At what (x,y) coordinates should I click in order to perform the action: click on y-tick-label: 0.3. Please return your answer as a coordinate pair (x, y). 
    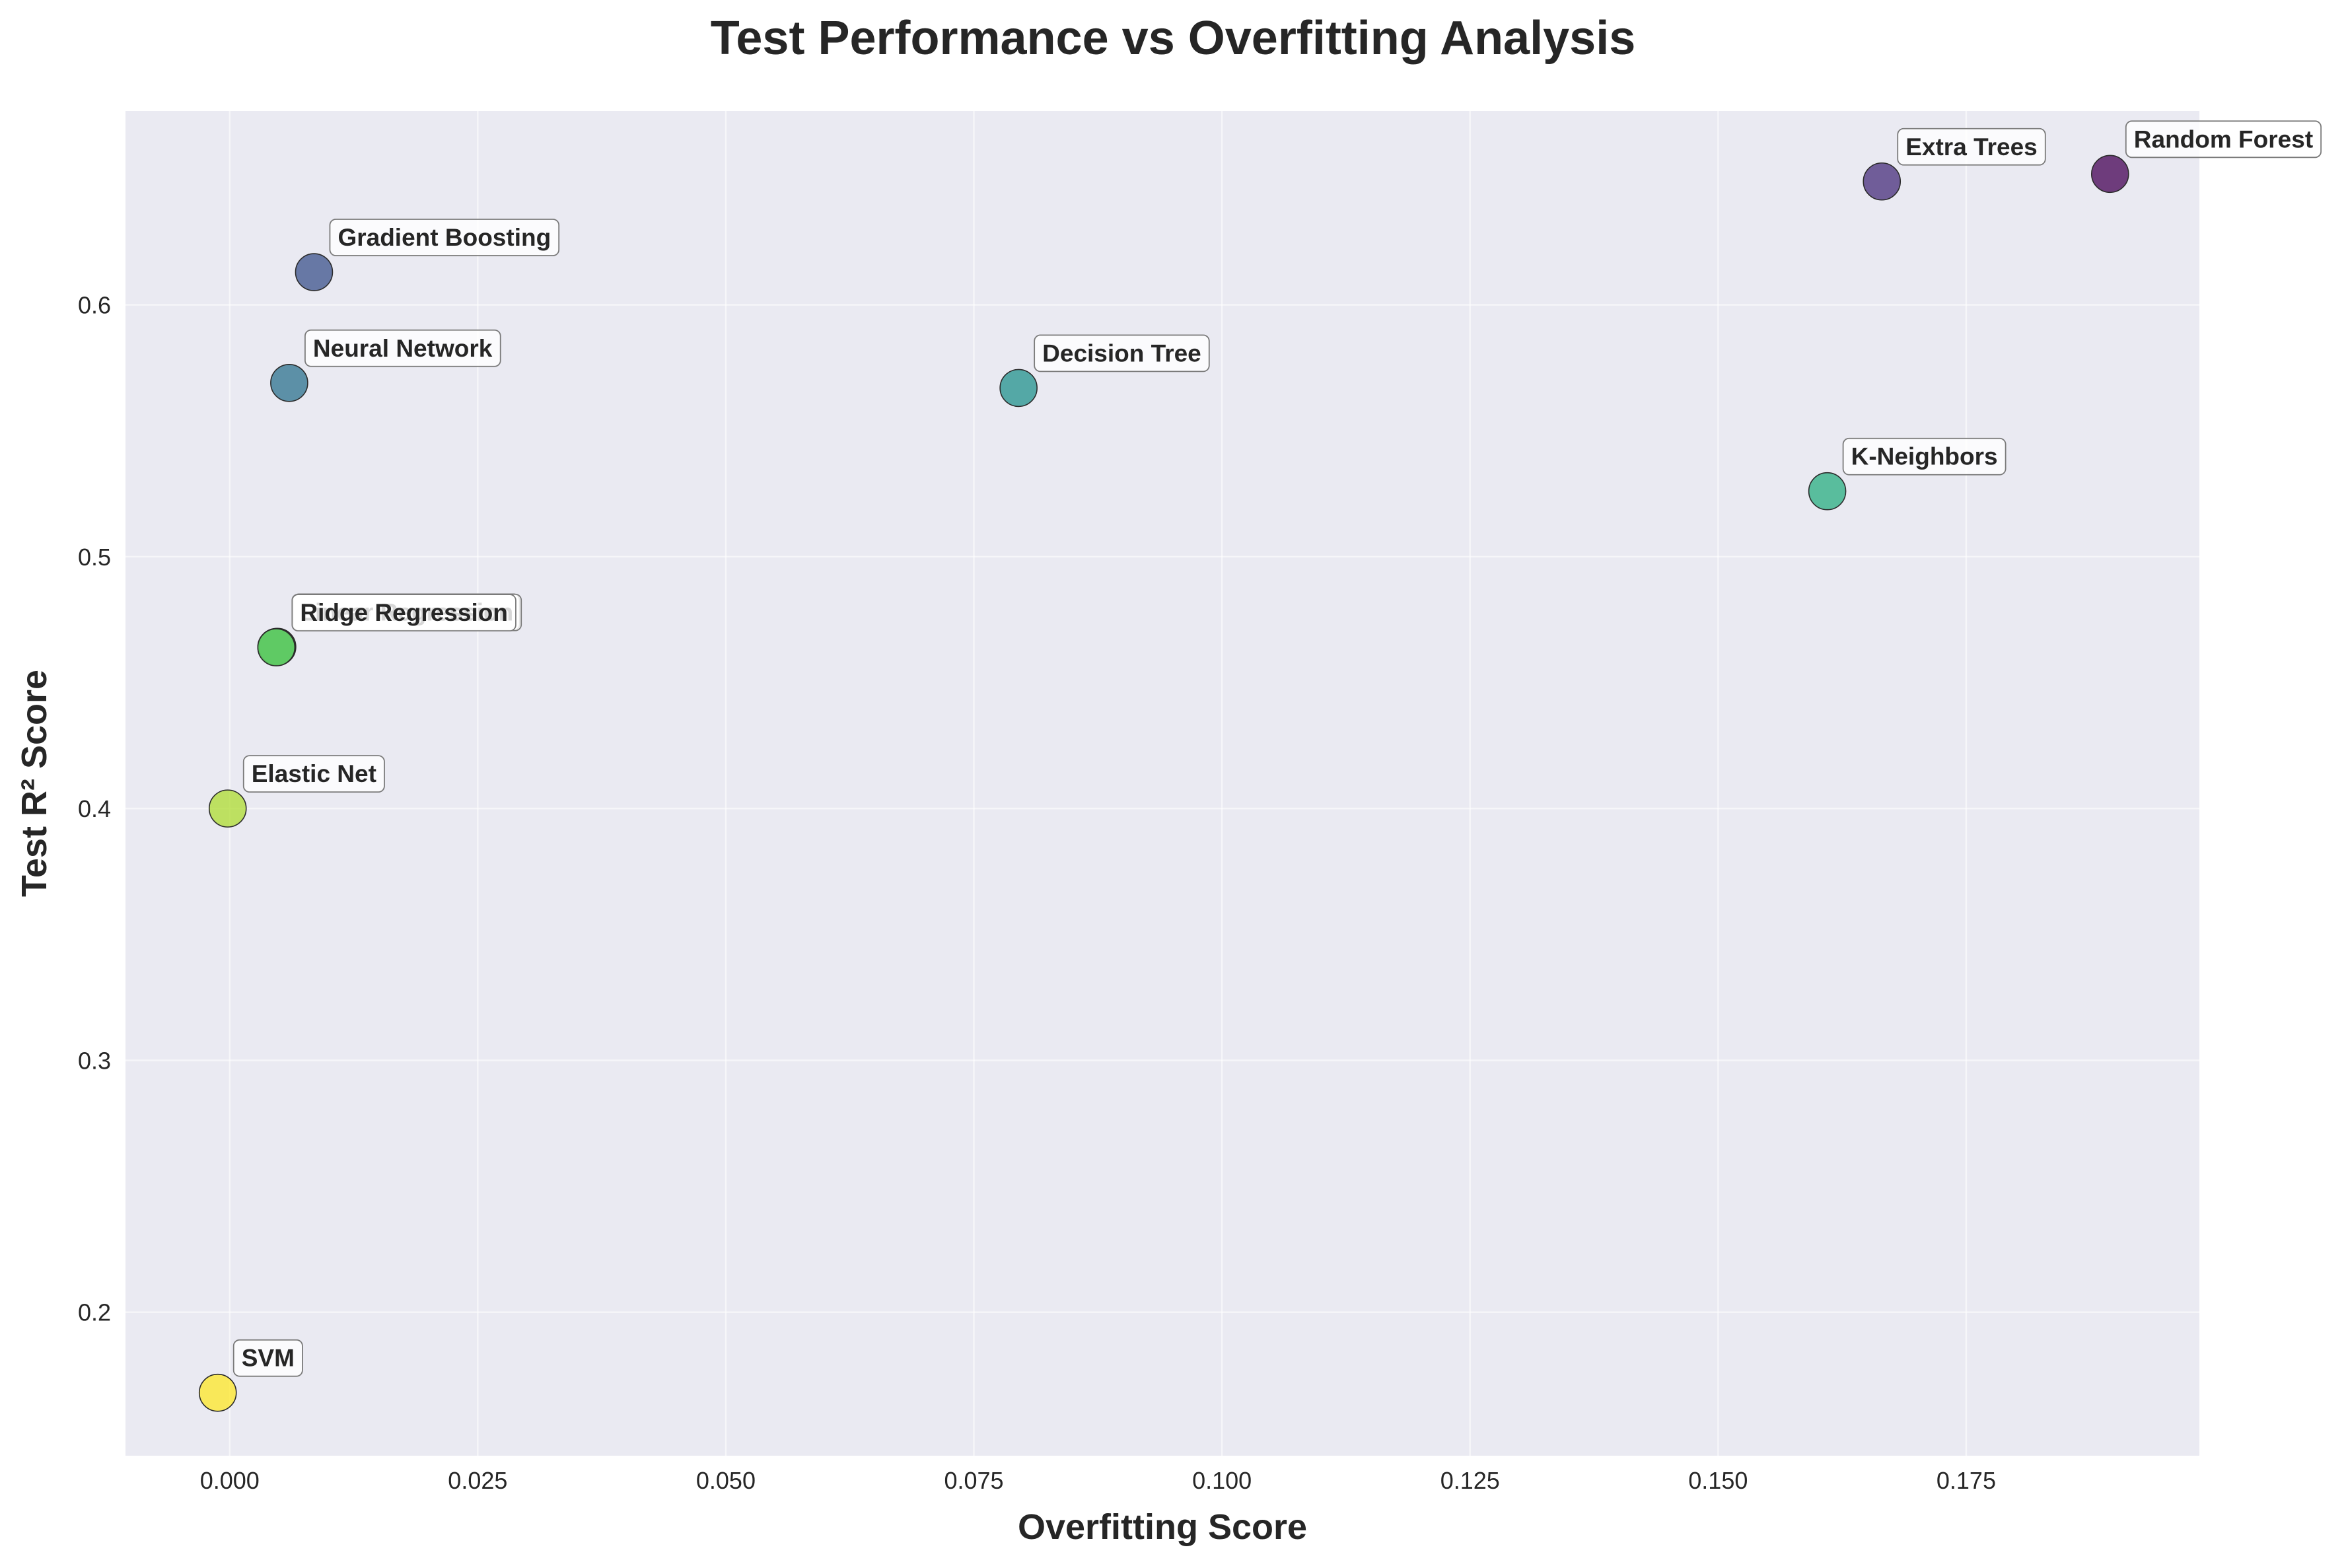
    Looking at the image, I should click on (95, 1060).